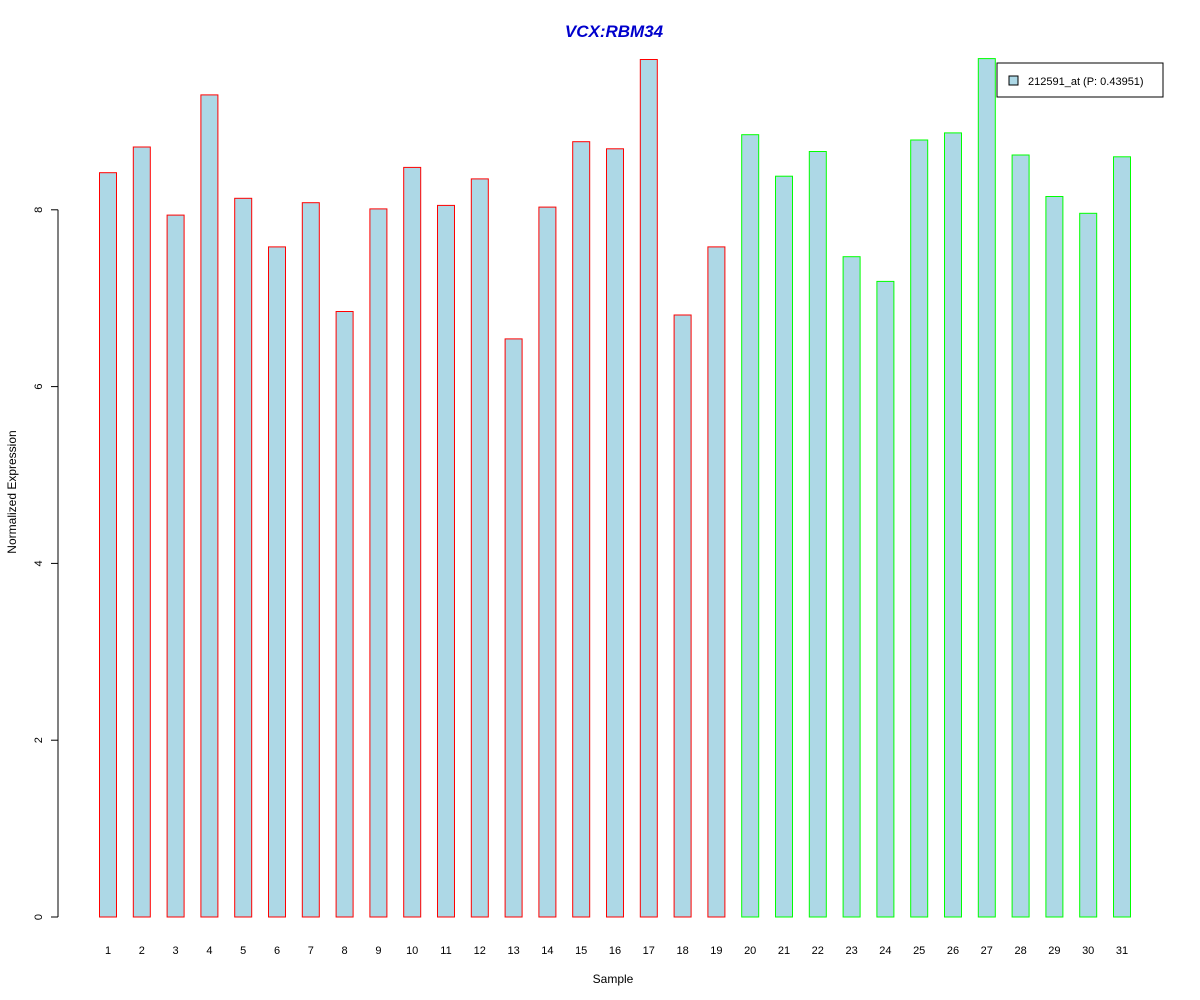  What do you see at coordinates (1054, 951) in the screenshot?
I see `x-tick-label: 29` at bounding box center [1054, 951].